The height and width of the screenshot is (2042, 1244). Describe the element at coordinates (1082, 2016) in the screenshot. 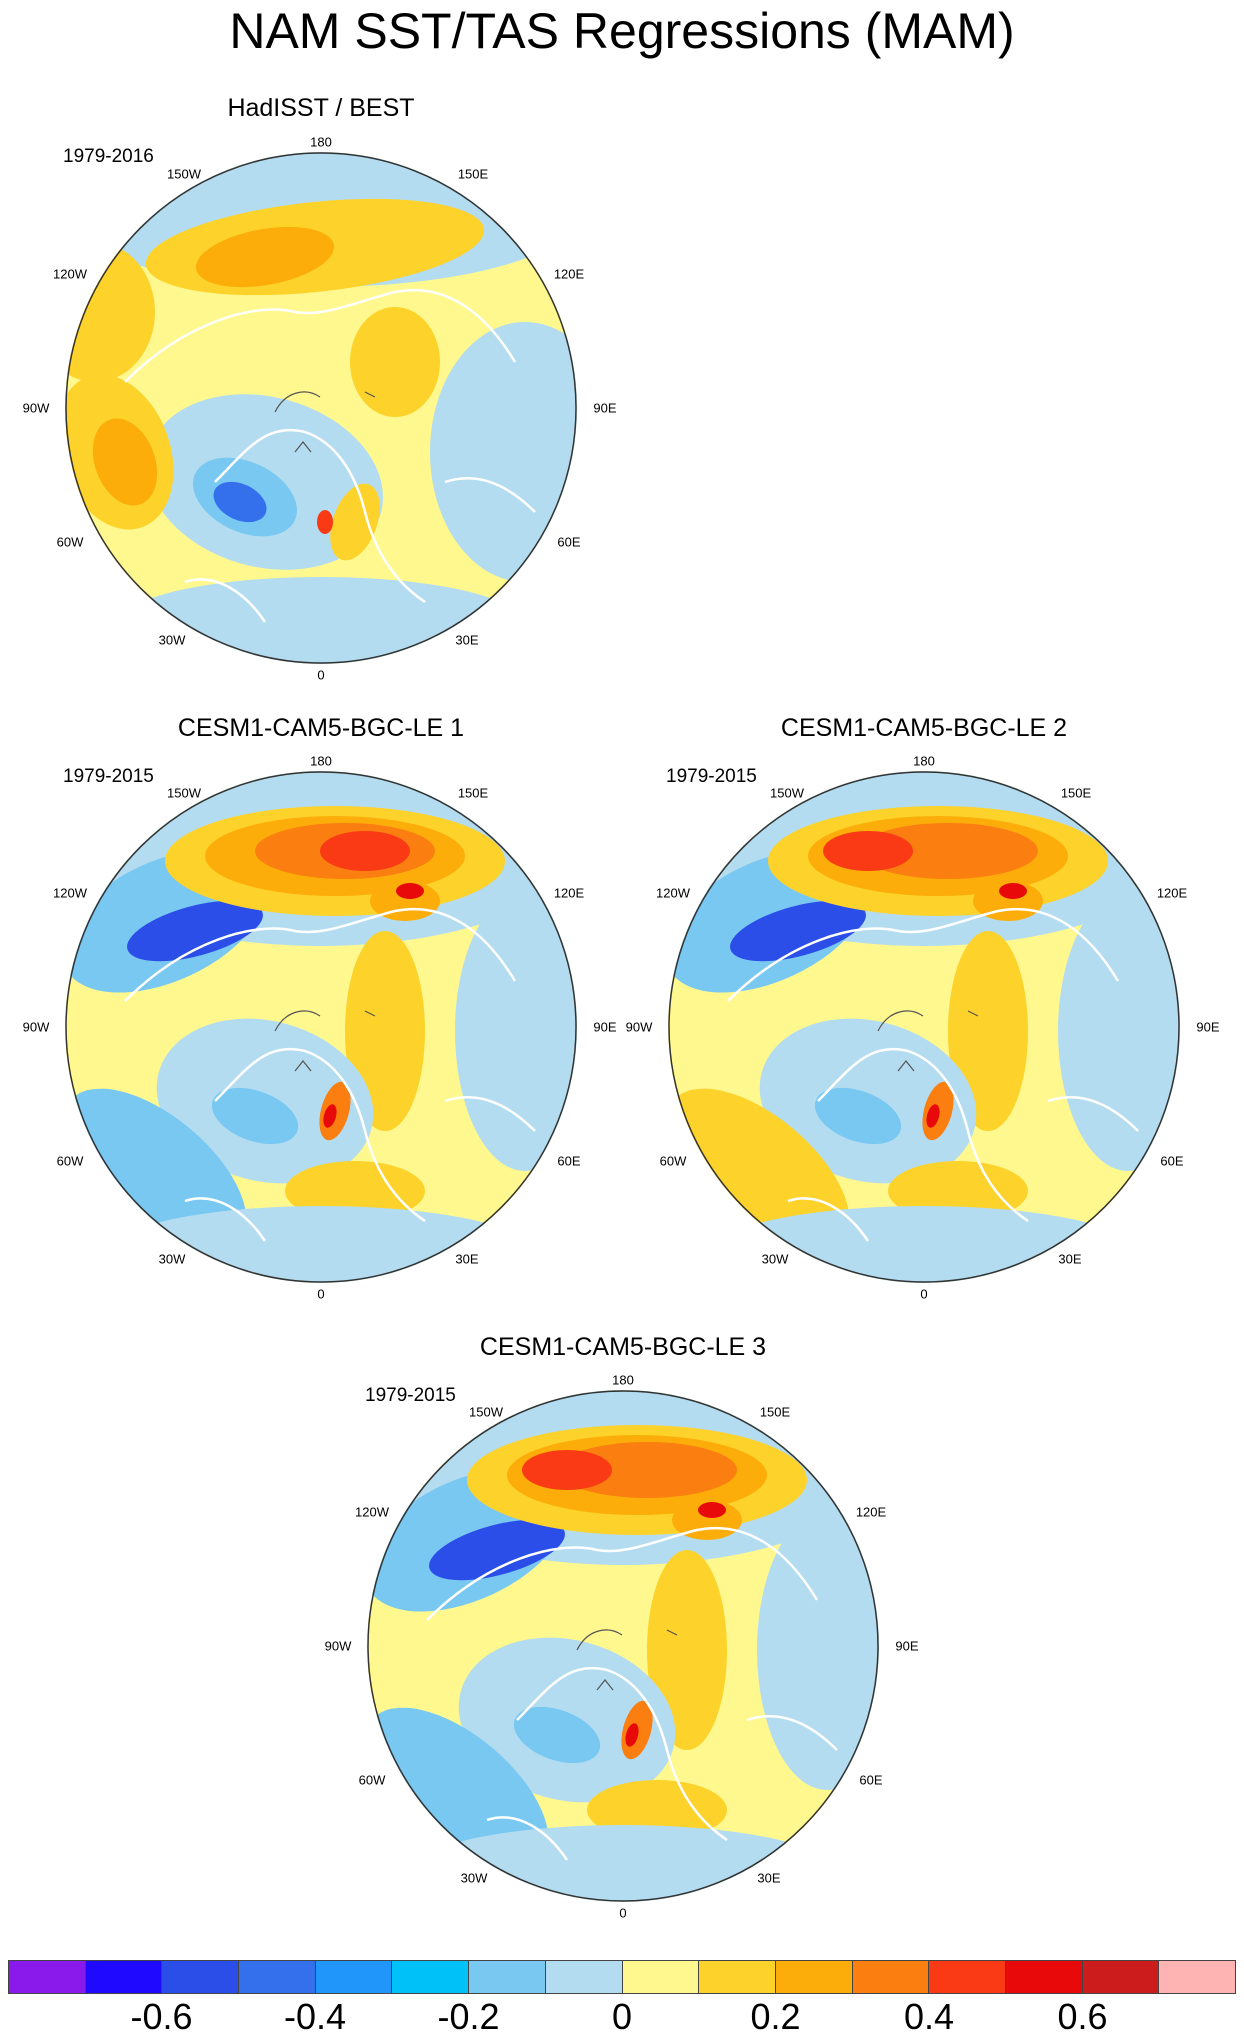

I see `colorbar-tick-label: 0.6` at that location.